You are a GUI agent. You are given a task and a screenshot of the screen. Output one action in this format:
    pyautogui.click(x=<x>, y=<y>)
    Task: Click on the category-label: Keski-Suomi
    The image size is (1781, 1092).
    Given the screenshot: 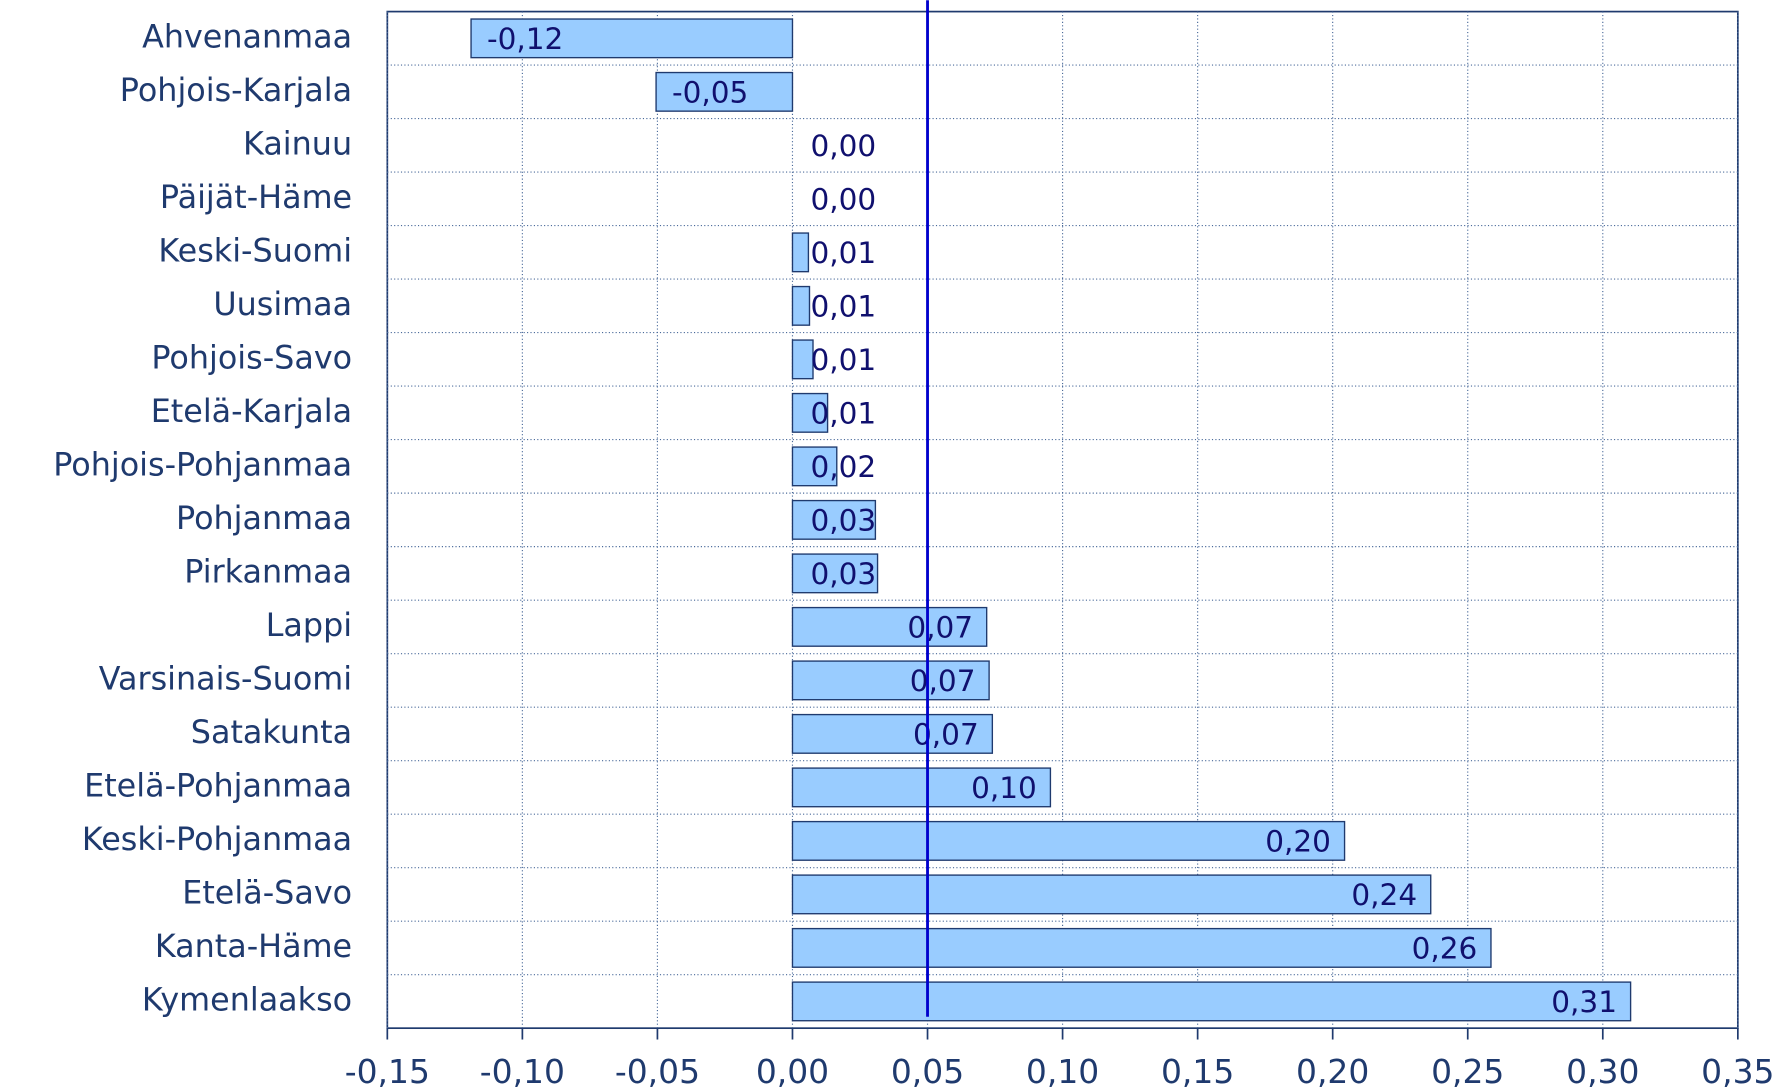 What is the action you would take?
    pyautogui.click(x=255, y=250)
    